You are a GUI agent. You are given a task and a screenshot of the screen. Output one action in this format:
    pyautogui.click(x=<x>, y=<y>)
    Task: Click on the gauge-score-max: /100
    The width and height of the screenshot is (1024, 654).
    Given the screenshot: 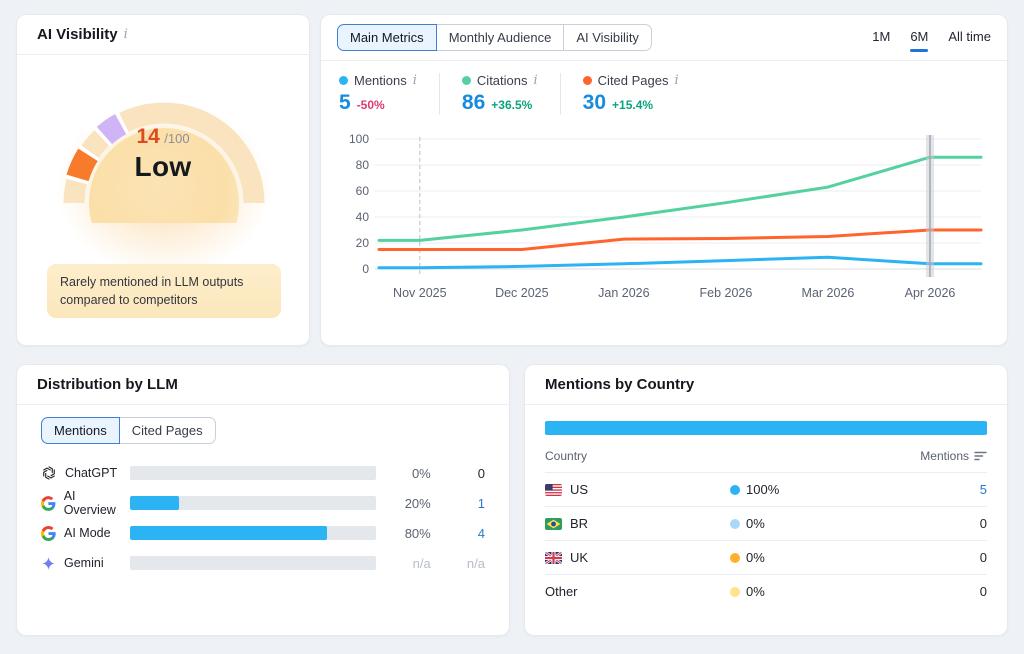 What is the action you would take?
    pyautogui.click(x=177, y=138)
    